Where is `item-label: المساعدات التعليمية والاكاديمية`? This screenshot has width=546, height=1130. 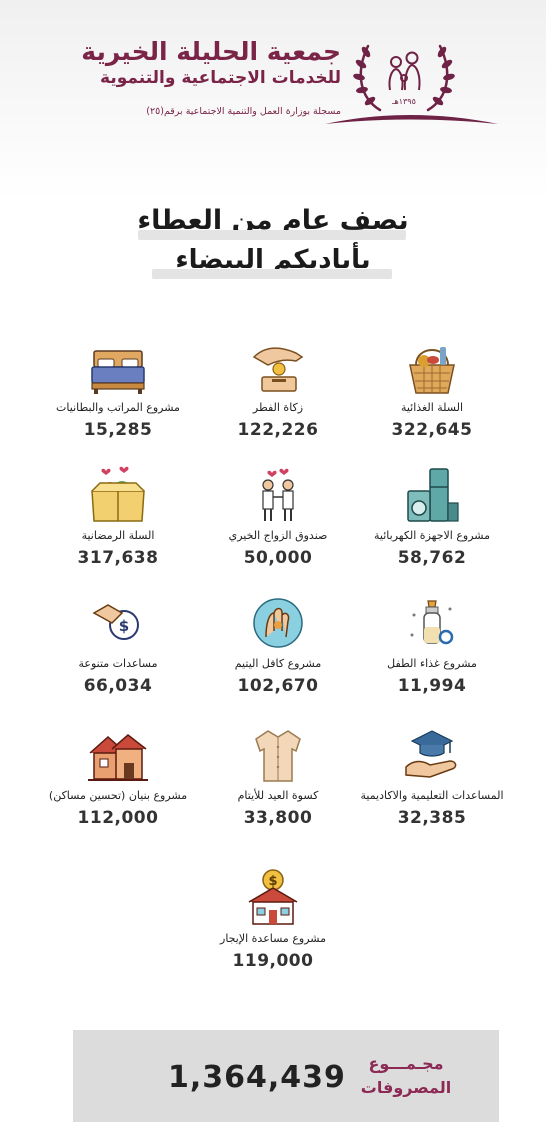 item-label: المساعدات التعليمية والاكاديمية is located at coordinates (432, 795).